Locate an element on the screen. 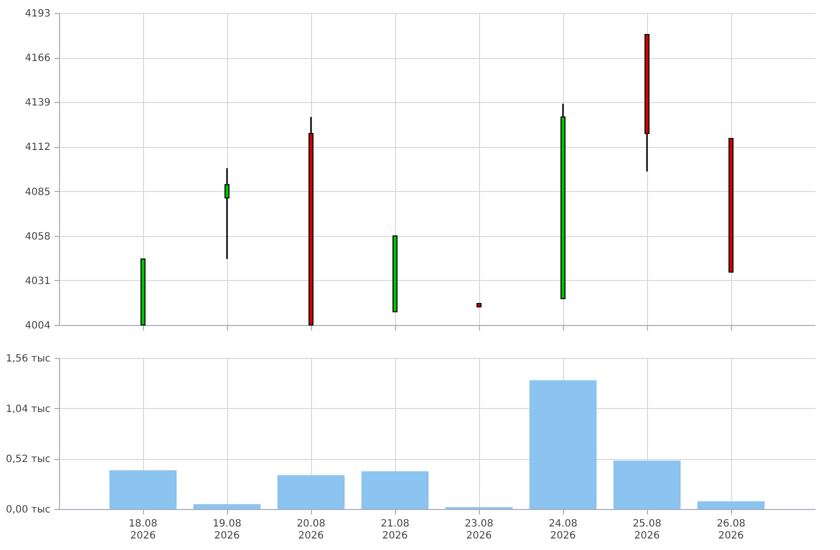  y-tick-label: 4193 is located at coordinates (37, 14).